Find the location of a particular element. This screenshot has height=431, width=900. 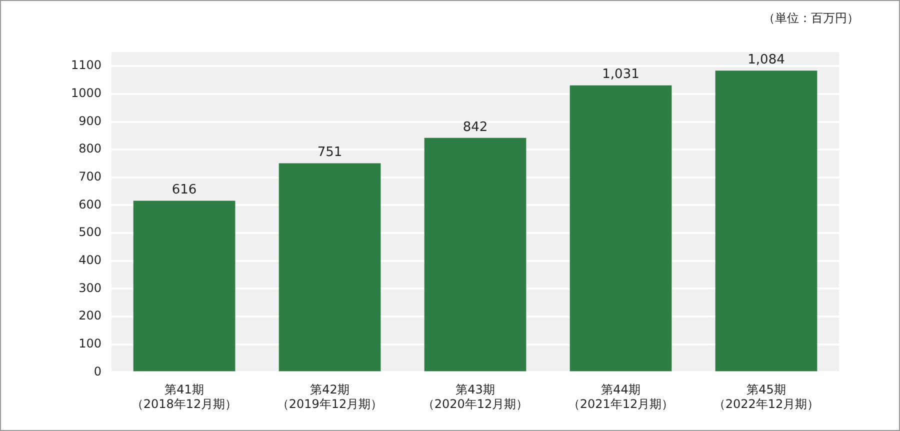

data-label: 616 is located at coordinates (184, 190).